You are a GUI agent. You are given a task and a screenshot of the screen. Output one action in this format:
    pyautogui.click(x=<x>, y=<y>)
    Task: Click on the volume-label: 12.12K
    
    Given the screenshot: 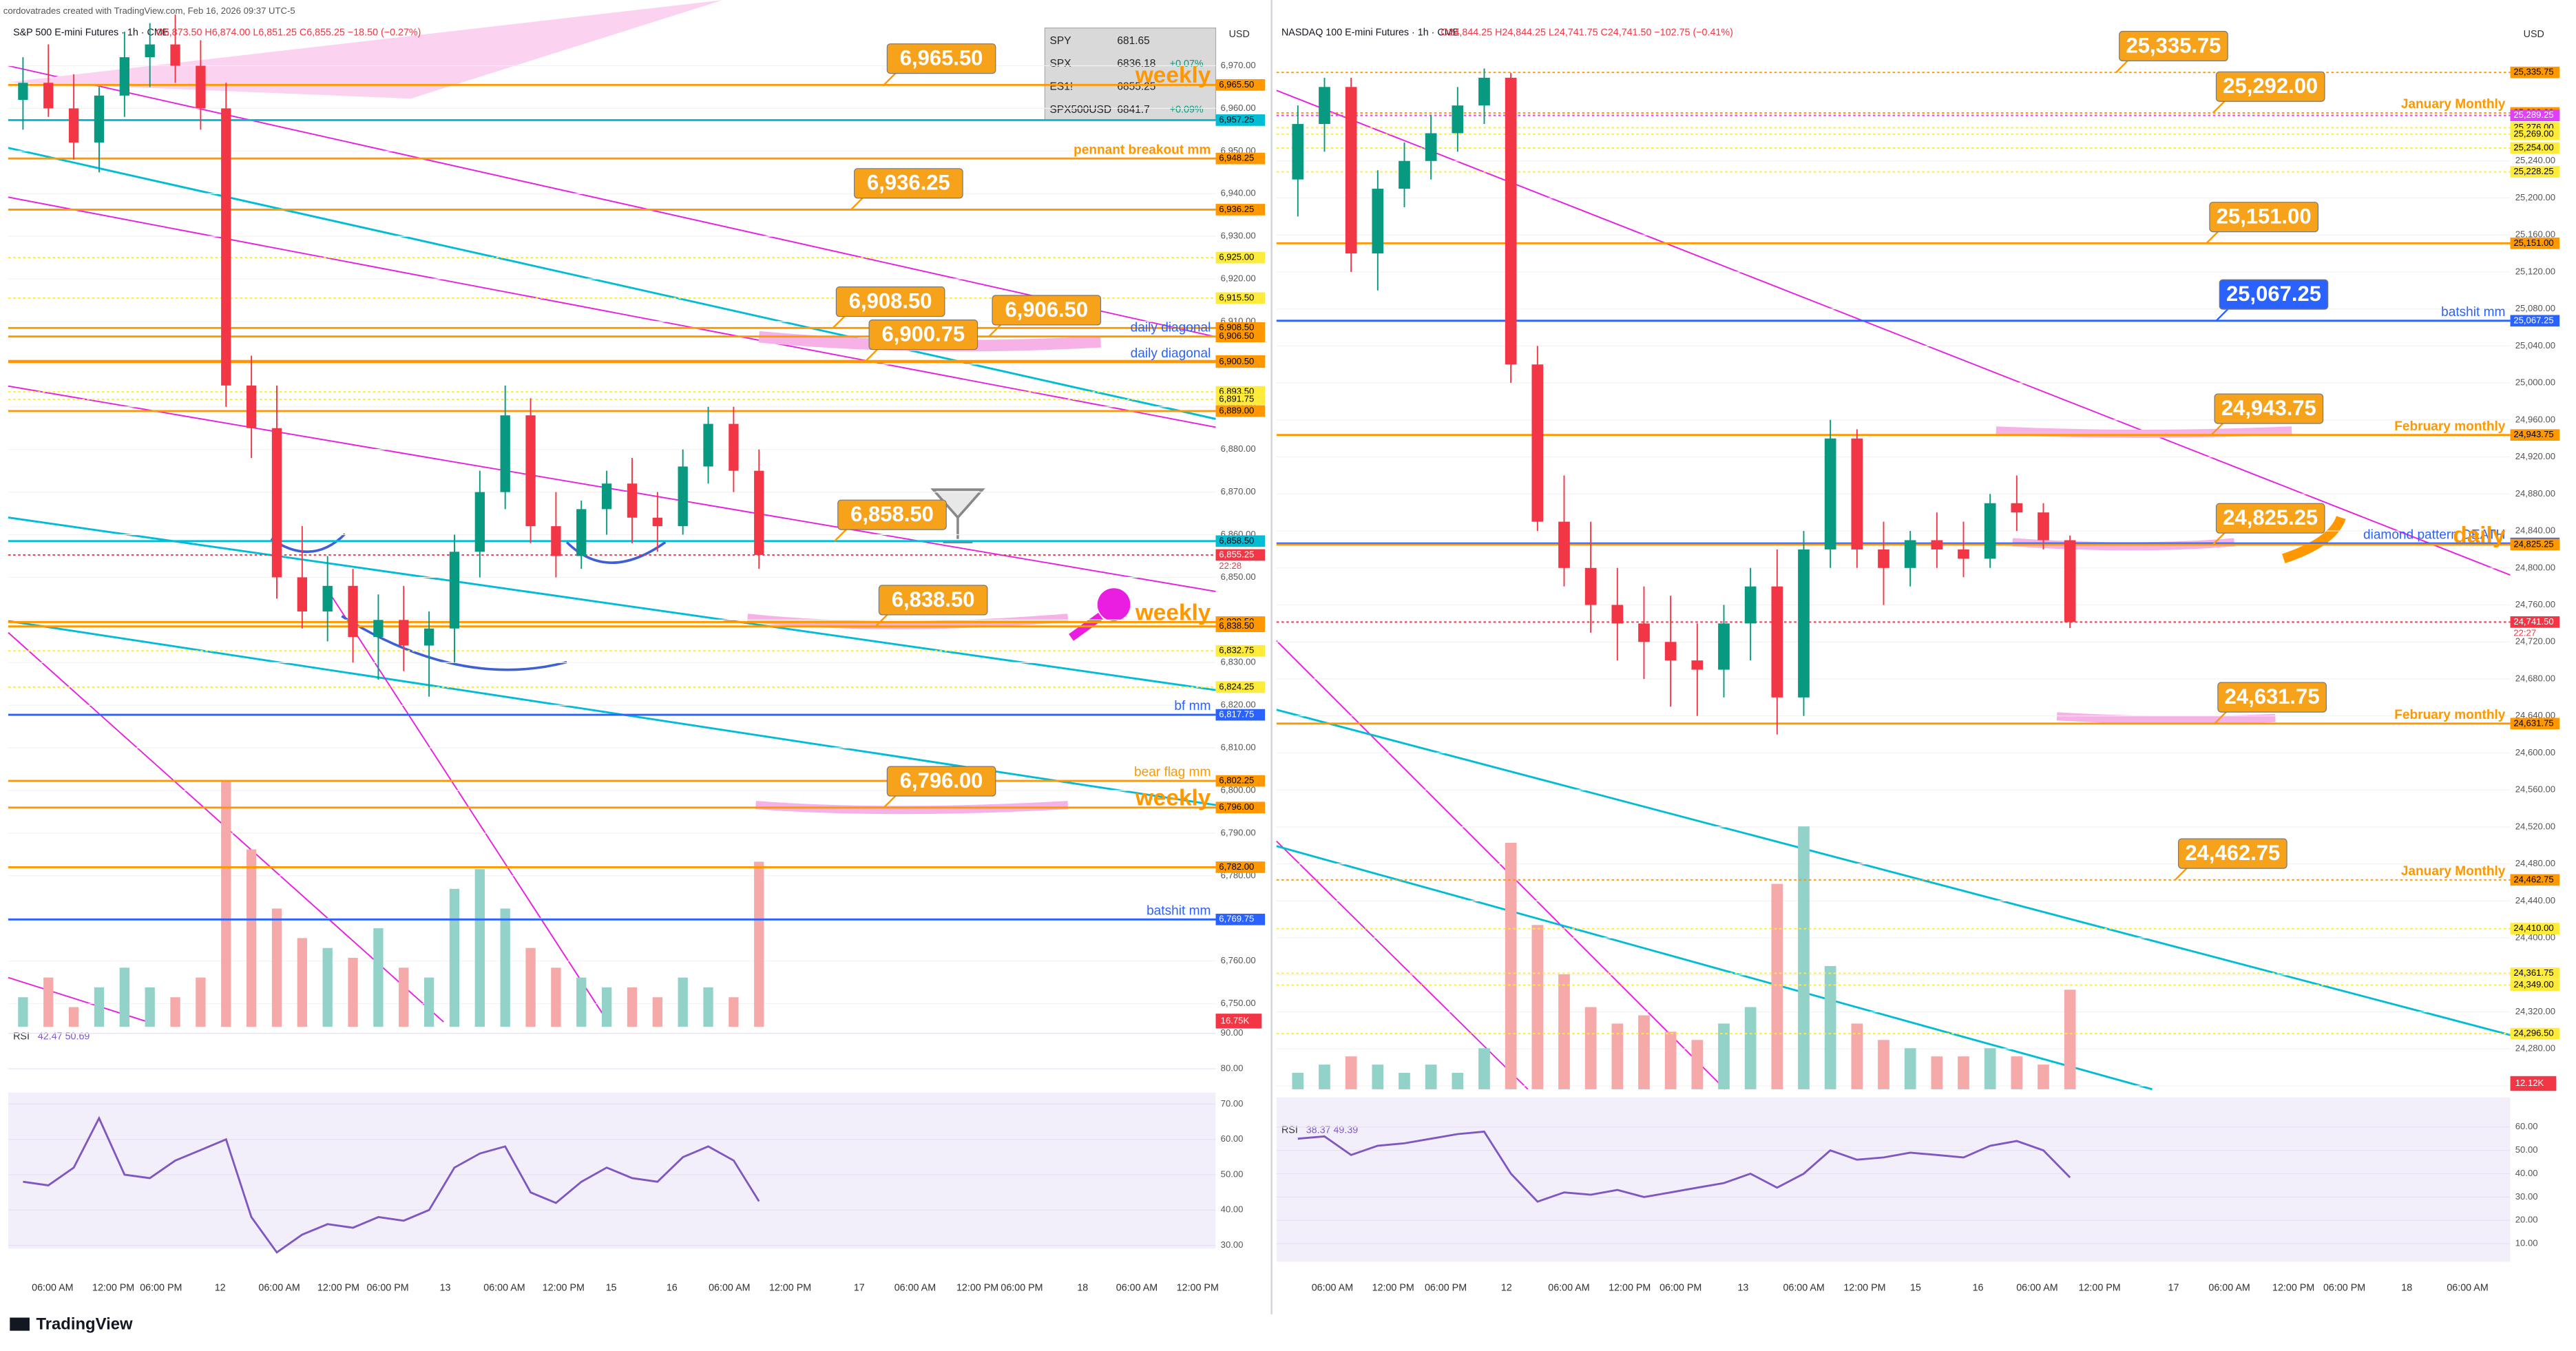 What is the action you would take?
    pyautogui.click(x=2529, y=1083)
    